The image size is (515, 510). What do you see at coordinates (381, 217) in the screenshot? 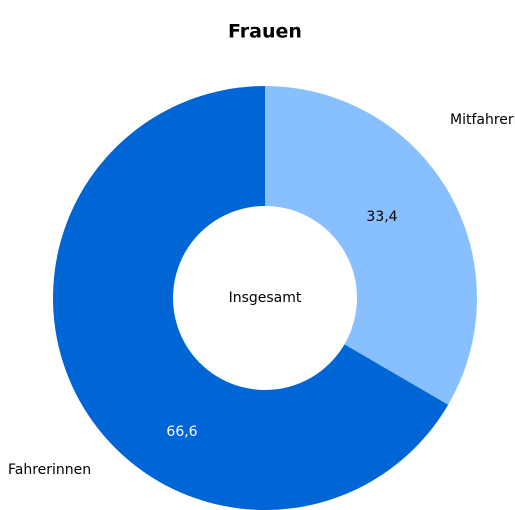
I see `value-label: 33,4` at bounding box center [381, 217].